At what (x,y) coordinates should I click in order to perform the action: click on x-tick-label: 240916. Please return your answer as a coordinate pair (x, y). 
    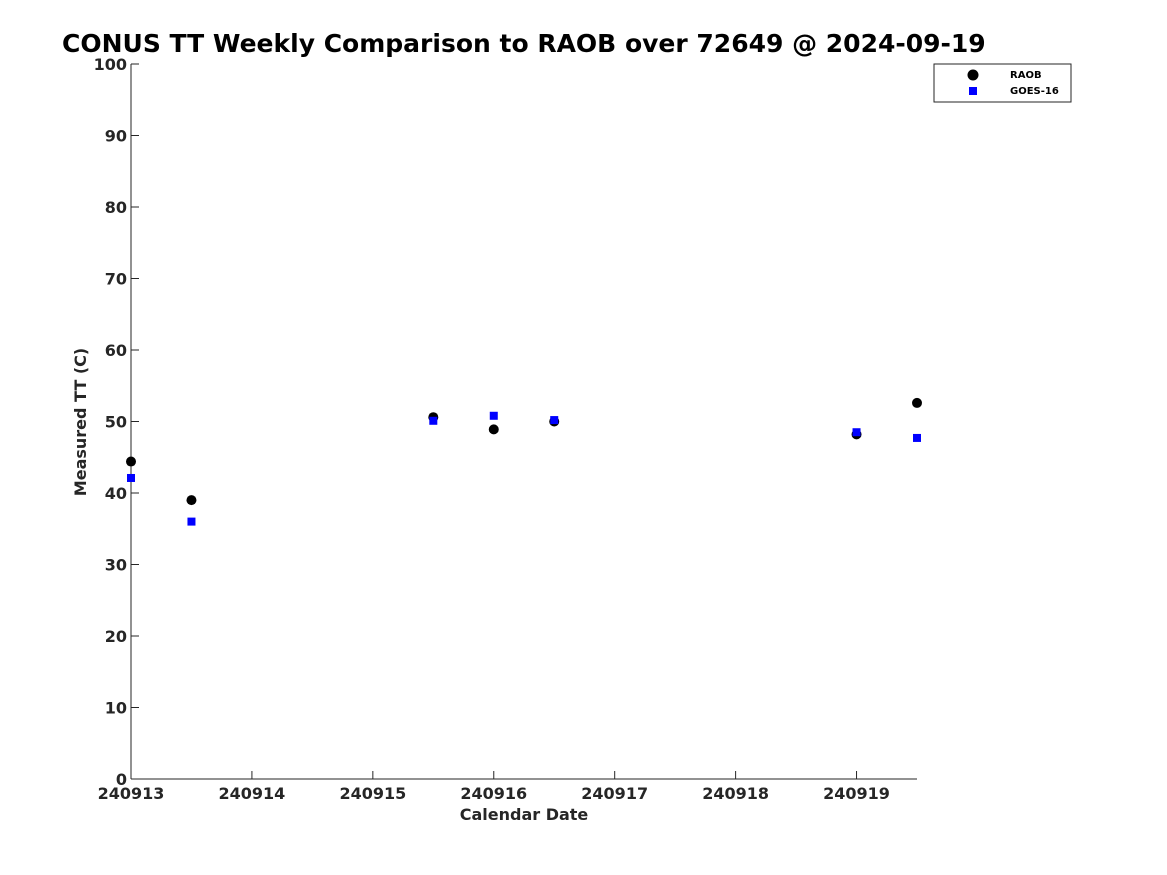
    Looking at the image, I should click on (493, 793).